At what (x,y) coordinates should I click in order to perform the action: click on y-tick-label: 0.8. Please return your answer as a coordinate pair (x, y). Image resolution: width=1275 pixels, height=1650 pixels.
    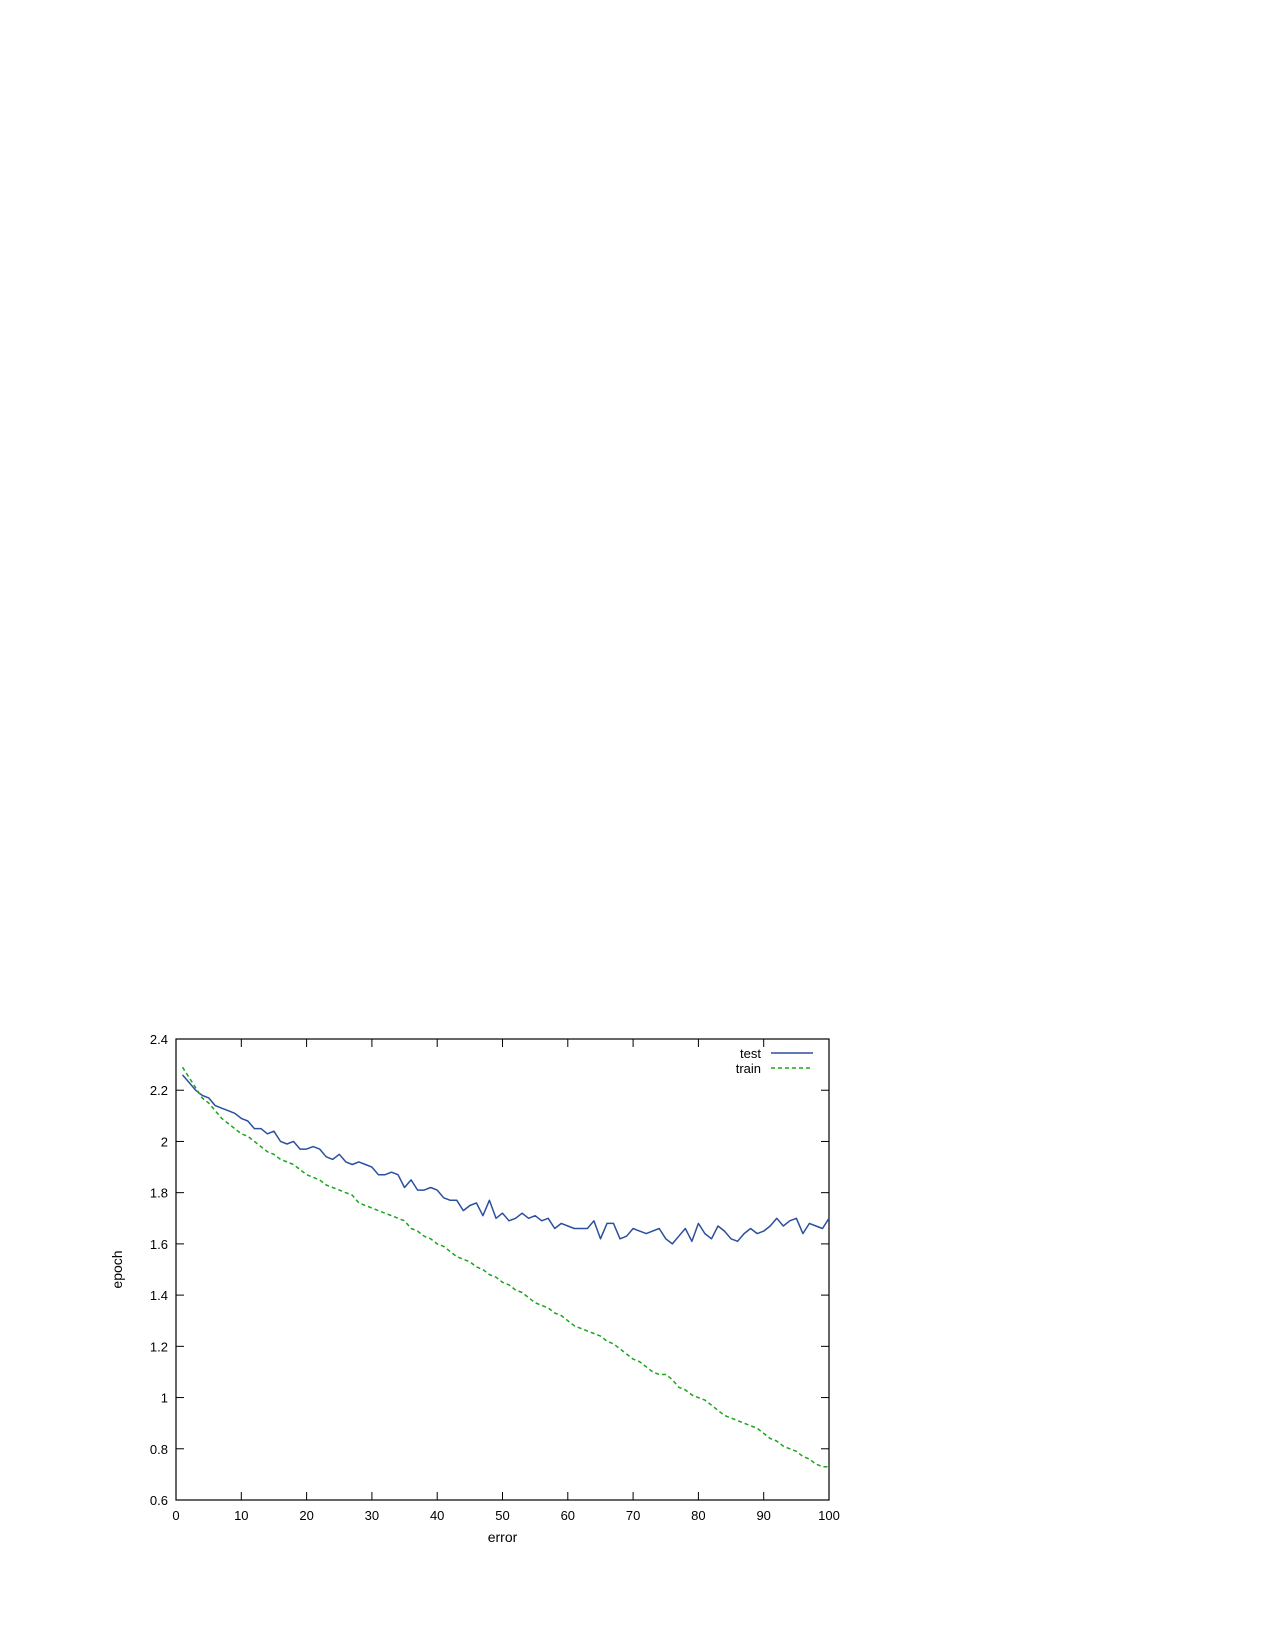
    Looking at the image, I should click on (159, 1449).